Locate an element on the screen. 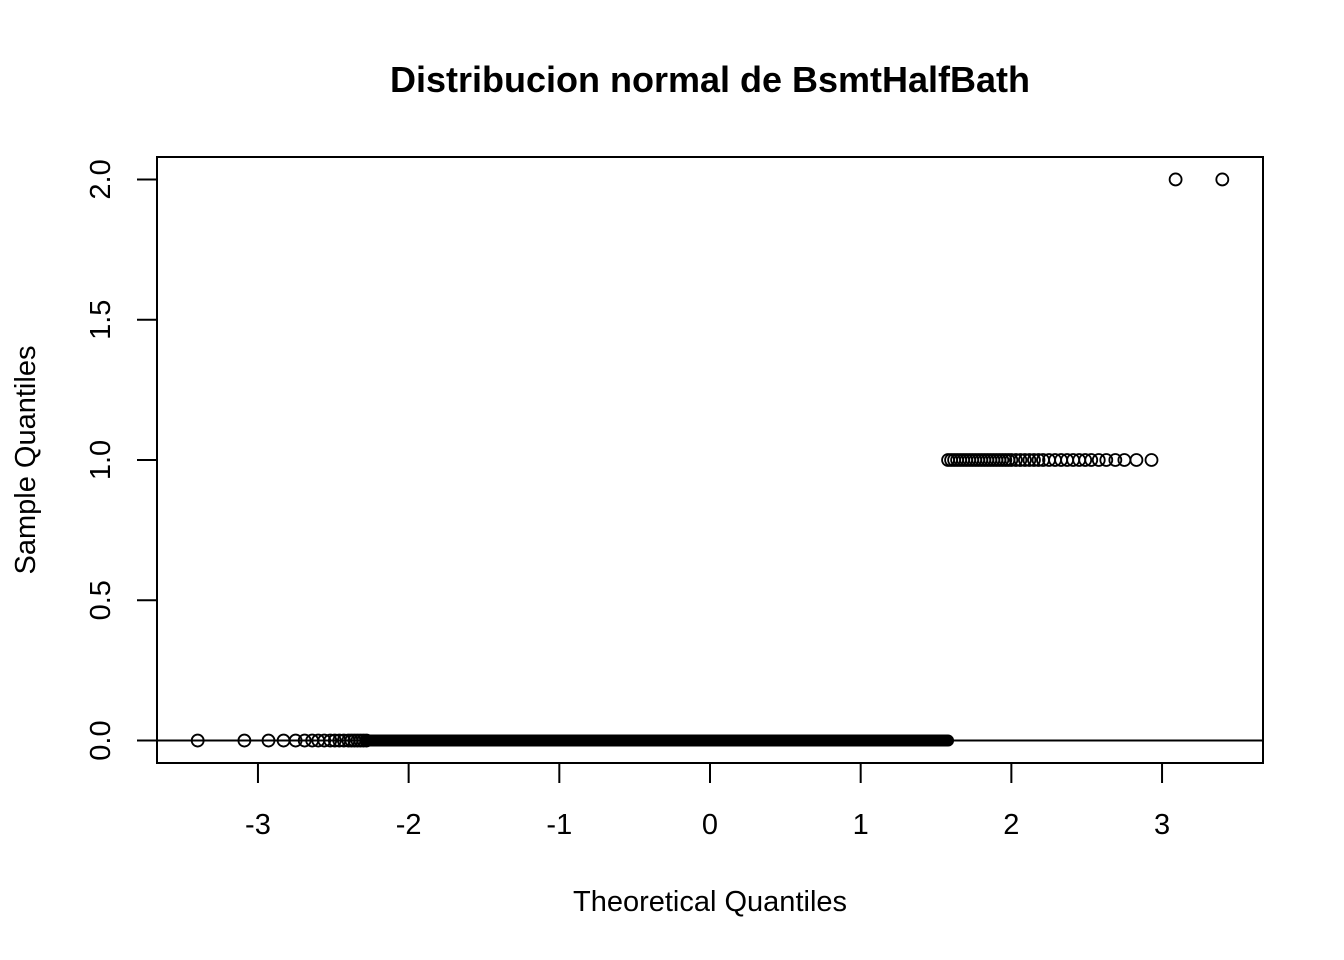  x-tick-label: -2 is located at coordinates (409, 825).